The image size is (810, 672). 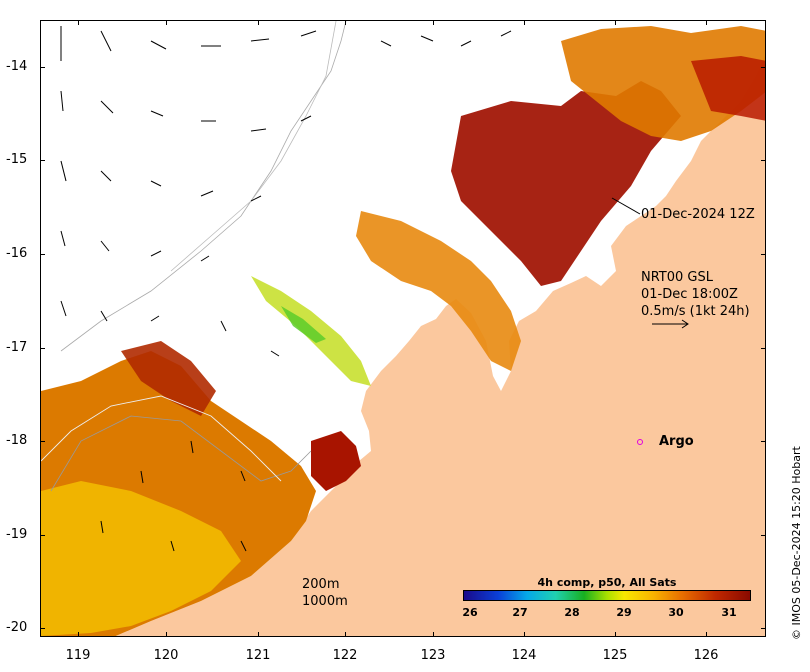 What do you see at coordinates (325, 601) in the screenshot?
I see `contour-legend-1000m: 1000m` at bounding box center [325, 601].